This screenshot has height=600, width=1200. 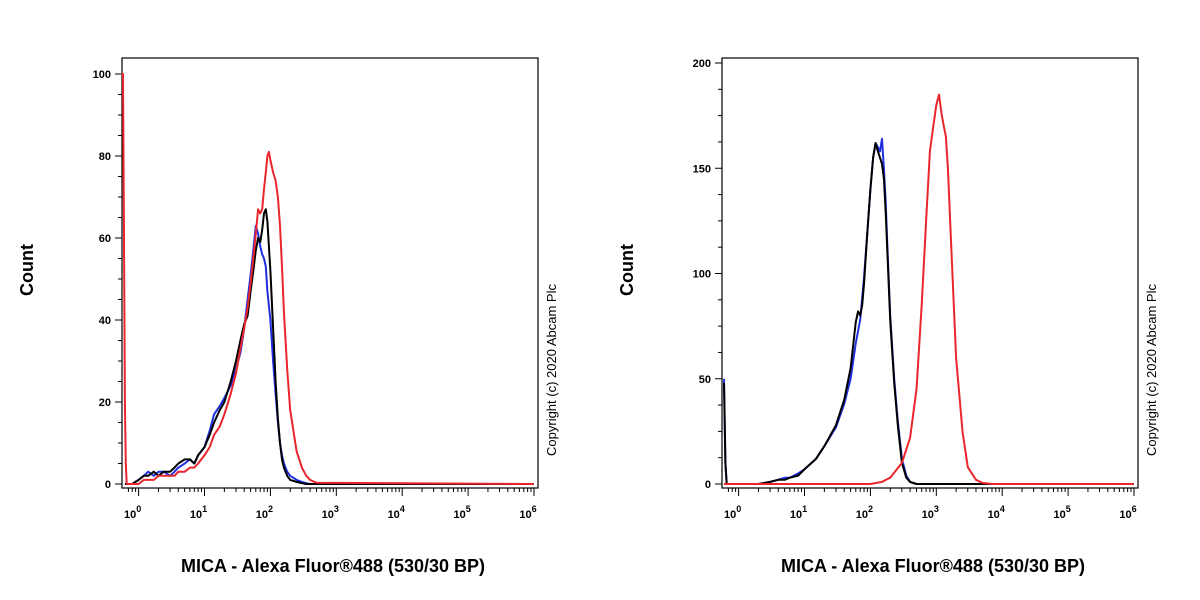 What do you see at coordinates (105, 403) in the screenshot?
I see `y-tick-label: 20` at bounding box center [105, 403].